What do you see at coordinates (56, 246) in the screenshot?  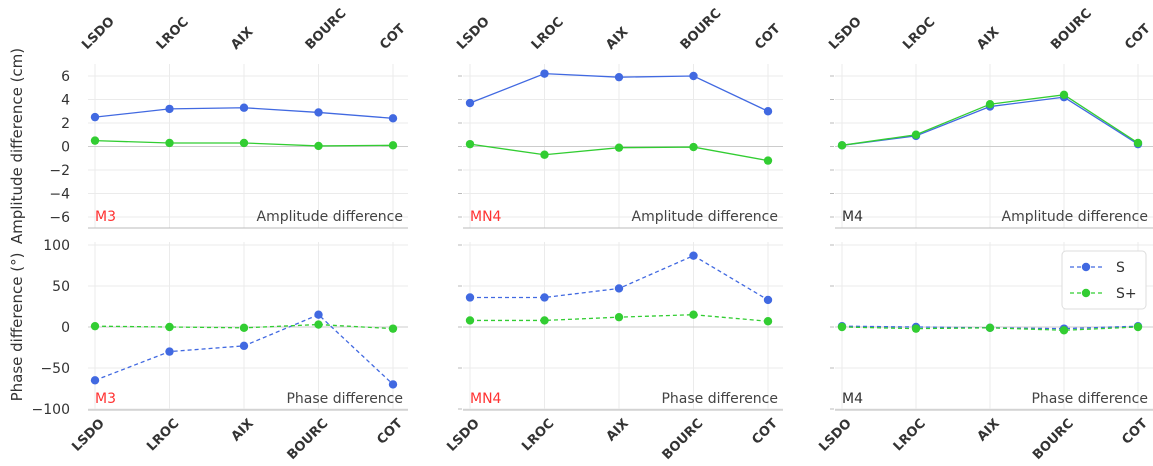 I see `panel-phase-m3-ytick: 100` at bounding box center [56, 246].